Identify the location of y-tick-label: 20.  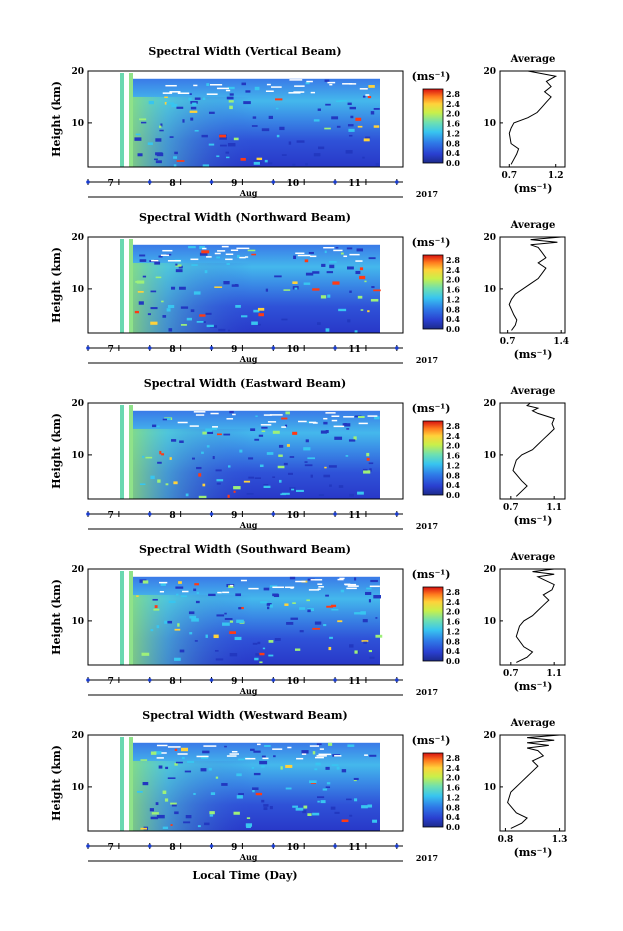
(77, 570).